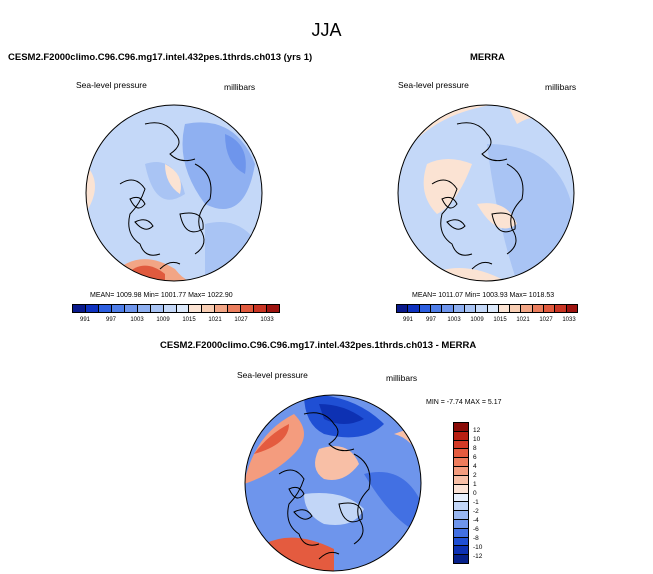  What do you see at coordinates (324, 486) in the screenshot?
I see `diff-coastlines` at bounding box center [324, 486].